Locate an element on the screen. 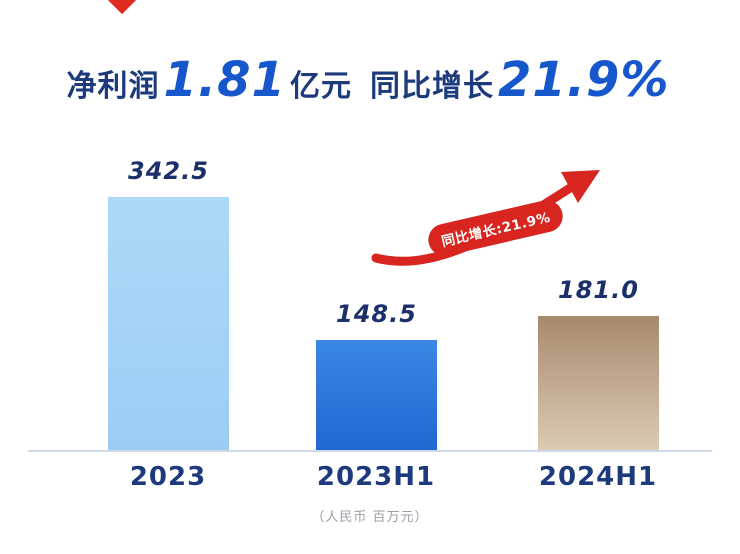  x-axis-labels: 2023 2023H1 2024H1 is located at coordinates (370, 479).